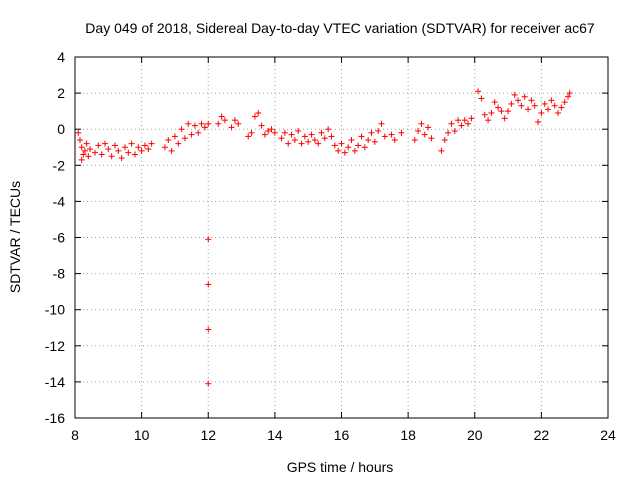  I want to click on x-tick-label: 20, so click(475, 435).